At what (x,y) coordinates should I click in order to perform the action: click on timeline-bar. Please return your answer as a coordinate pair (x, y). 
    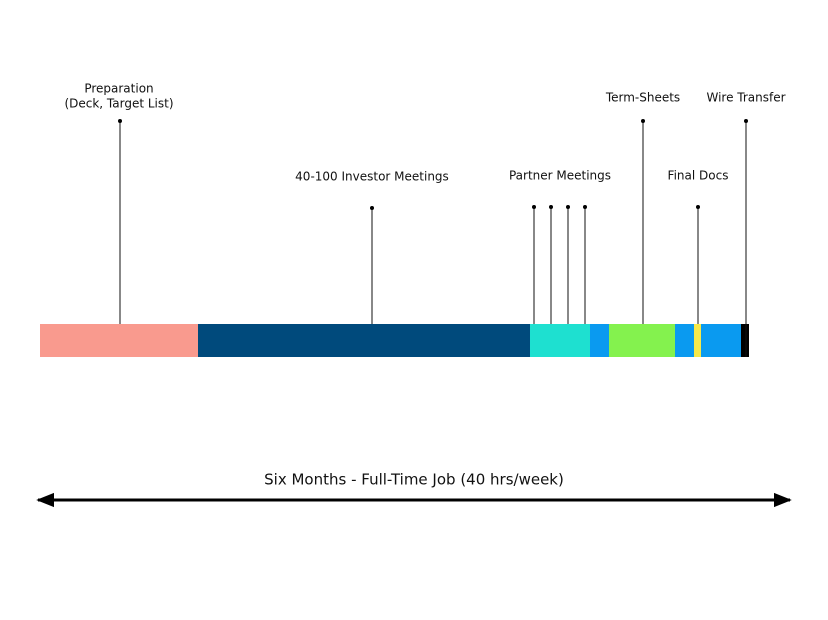
    Looking at the image, I should click on (394, 340).